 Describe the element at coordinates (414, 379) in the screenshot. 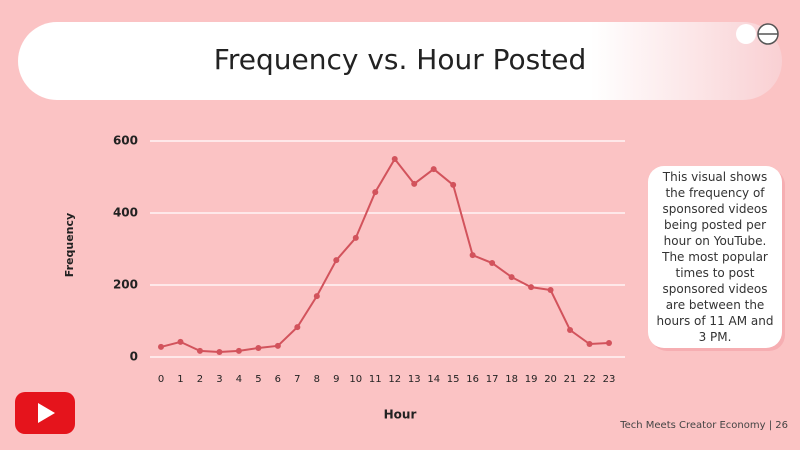

I see `x-tick-label: 13` at that location.